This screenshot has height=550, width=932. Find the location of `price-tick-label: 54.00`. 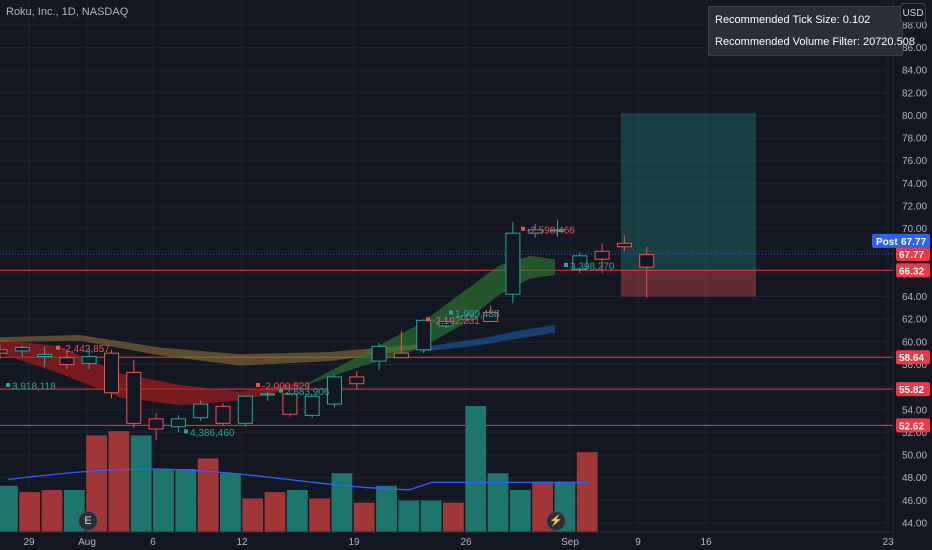

price-tick-label: 54.00 is located at coordinates (914, 410).